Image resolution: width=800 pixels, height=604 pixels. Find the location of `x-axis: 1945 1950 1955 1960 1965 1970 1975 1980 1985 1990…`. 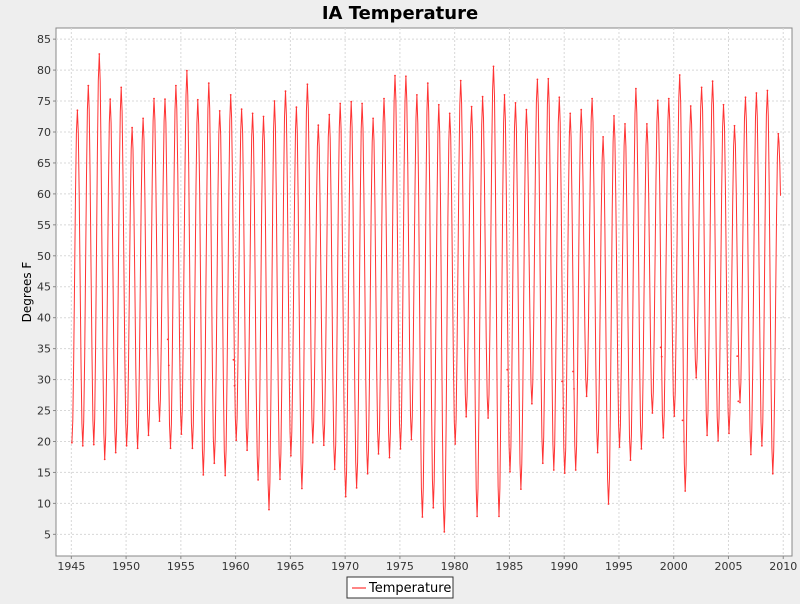

x-axis: 1945 1950 1955 1960 1965 1970 1975 1980 1985 1990… is located at coordinates (427, 564).